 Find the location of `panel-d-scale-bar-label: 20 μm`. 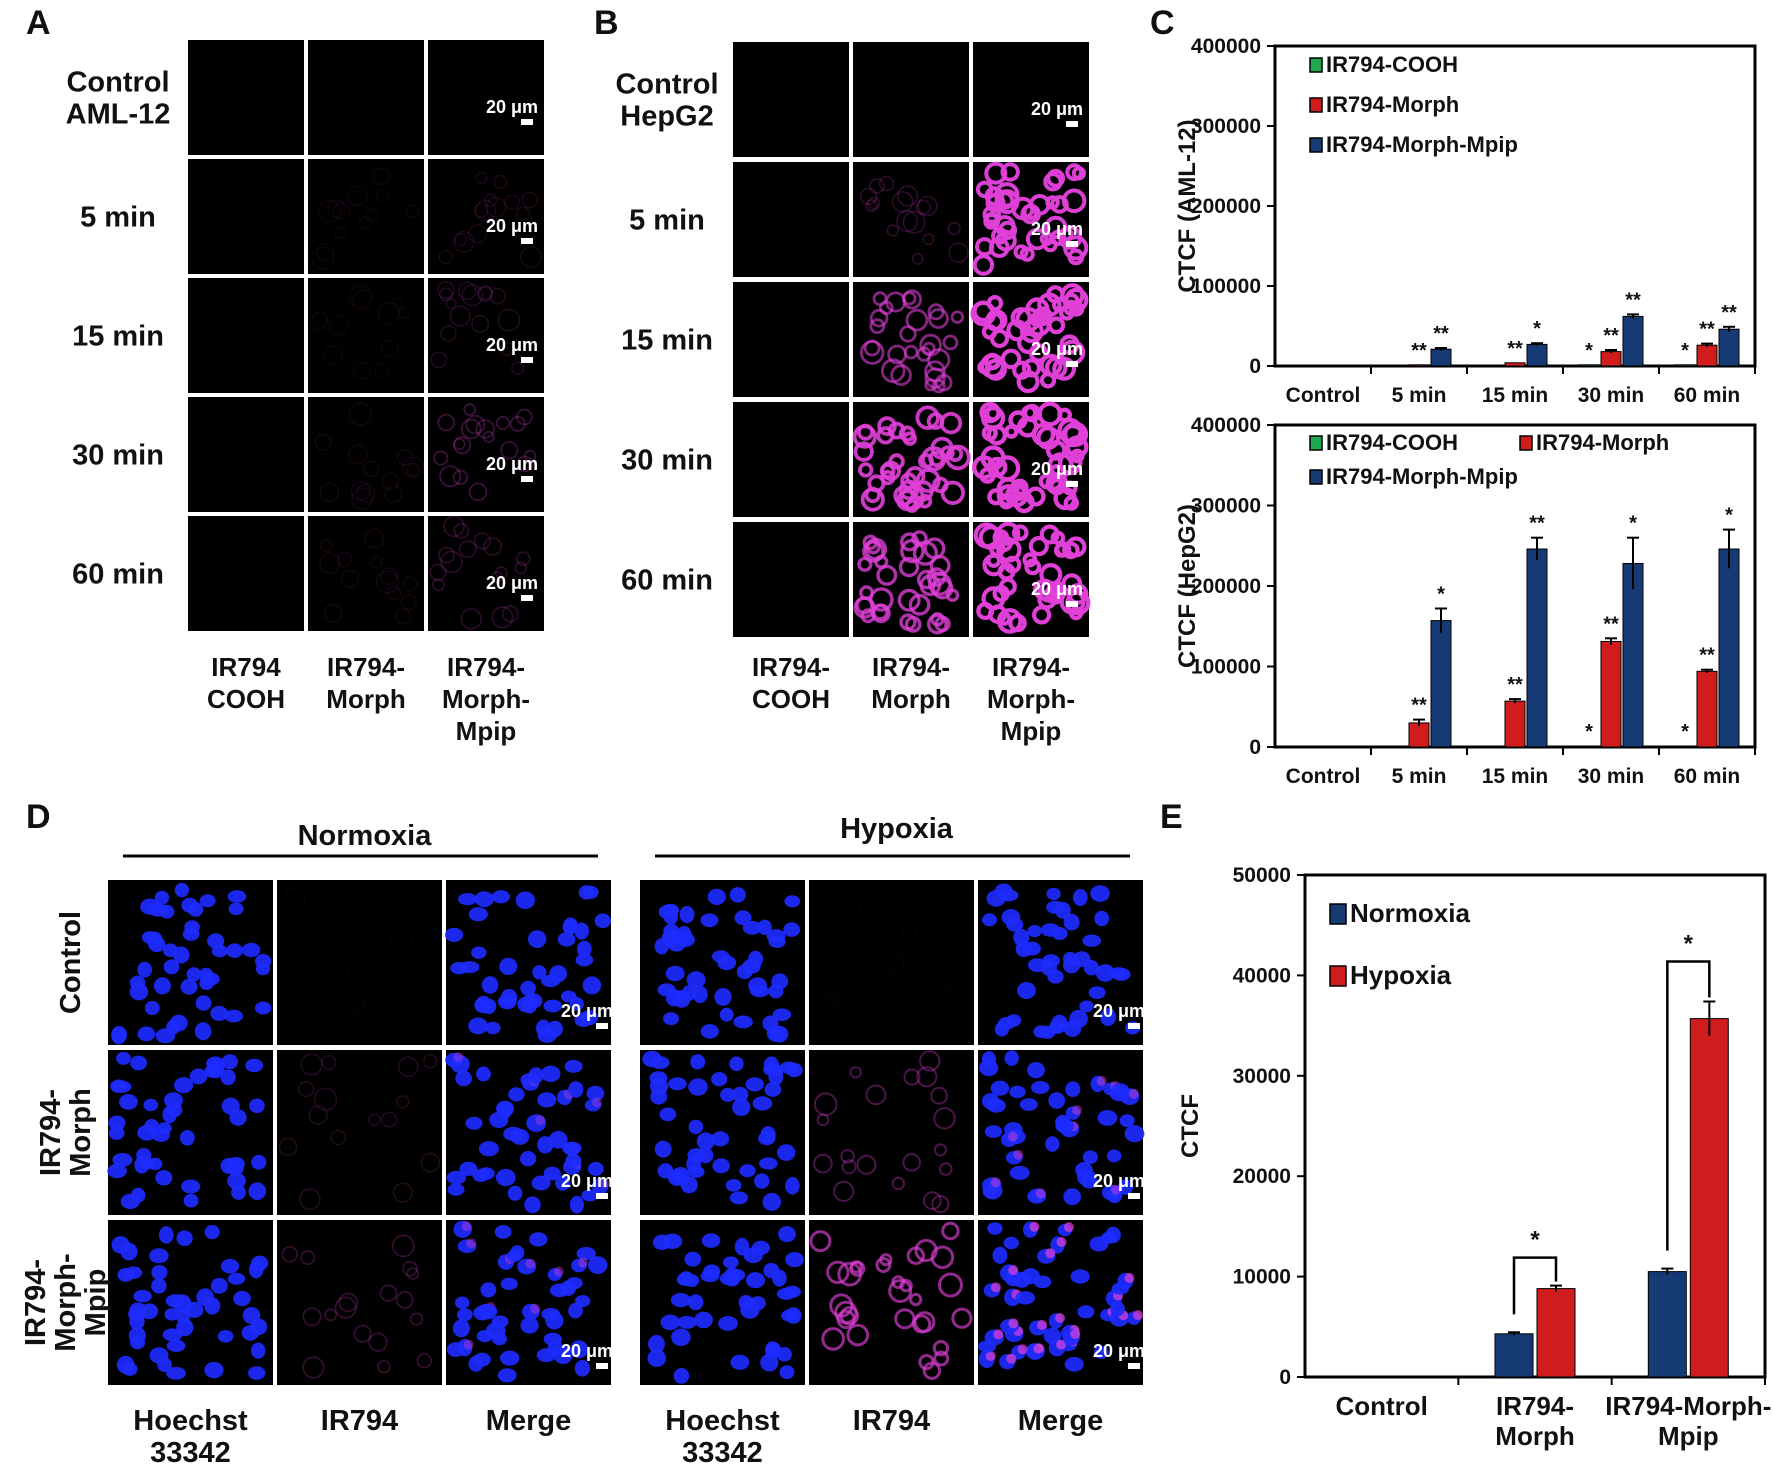

panel-d-scale-bar-label: 20 μm is located at coordinates (587, 1181).